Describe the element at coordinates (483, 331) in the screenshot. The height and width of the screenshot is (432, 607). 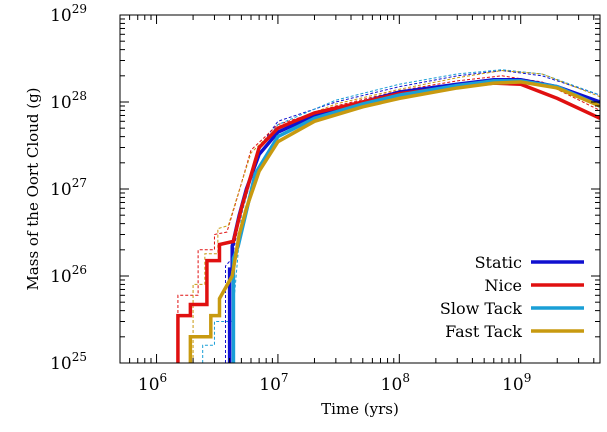
I see `legend-label: Fast Tack` at that location.